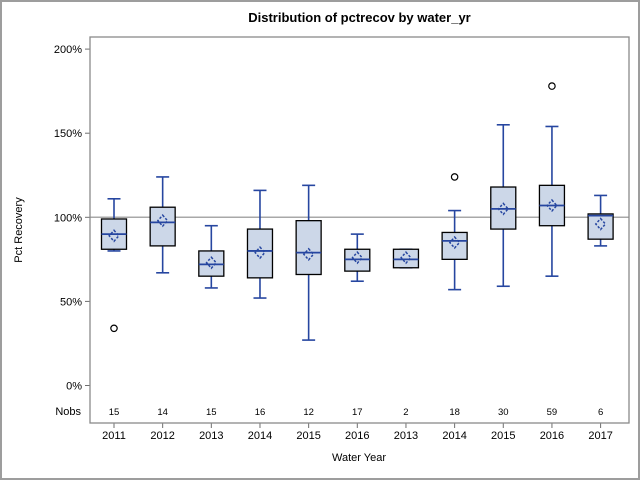 Image resolution: width=640 pixels, height=480 pixels. Describe the element at coordinates (74, 387) in the screenshot. I see `y-tick-label: 0%` at that location.